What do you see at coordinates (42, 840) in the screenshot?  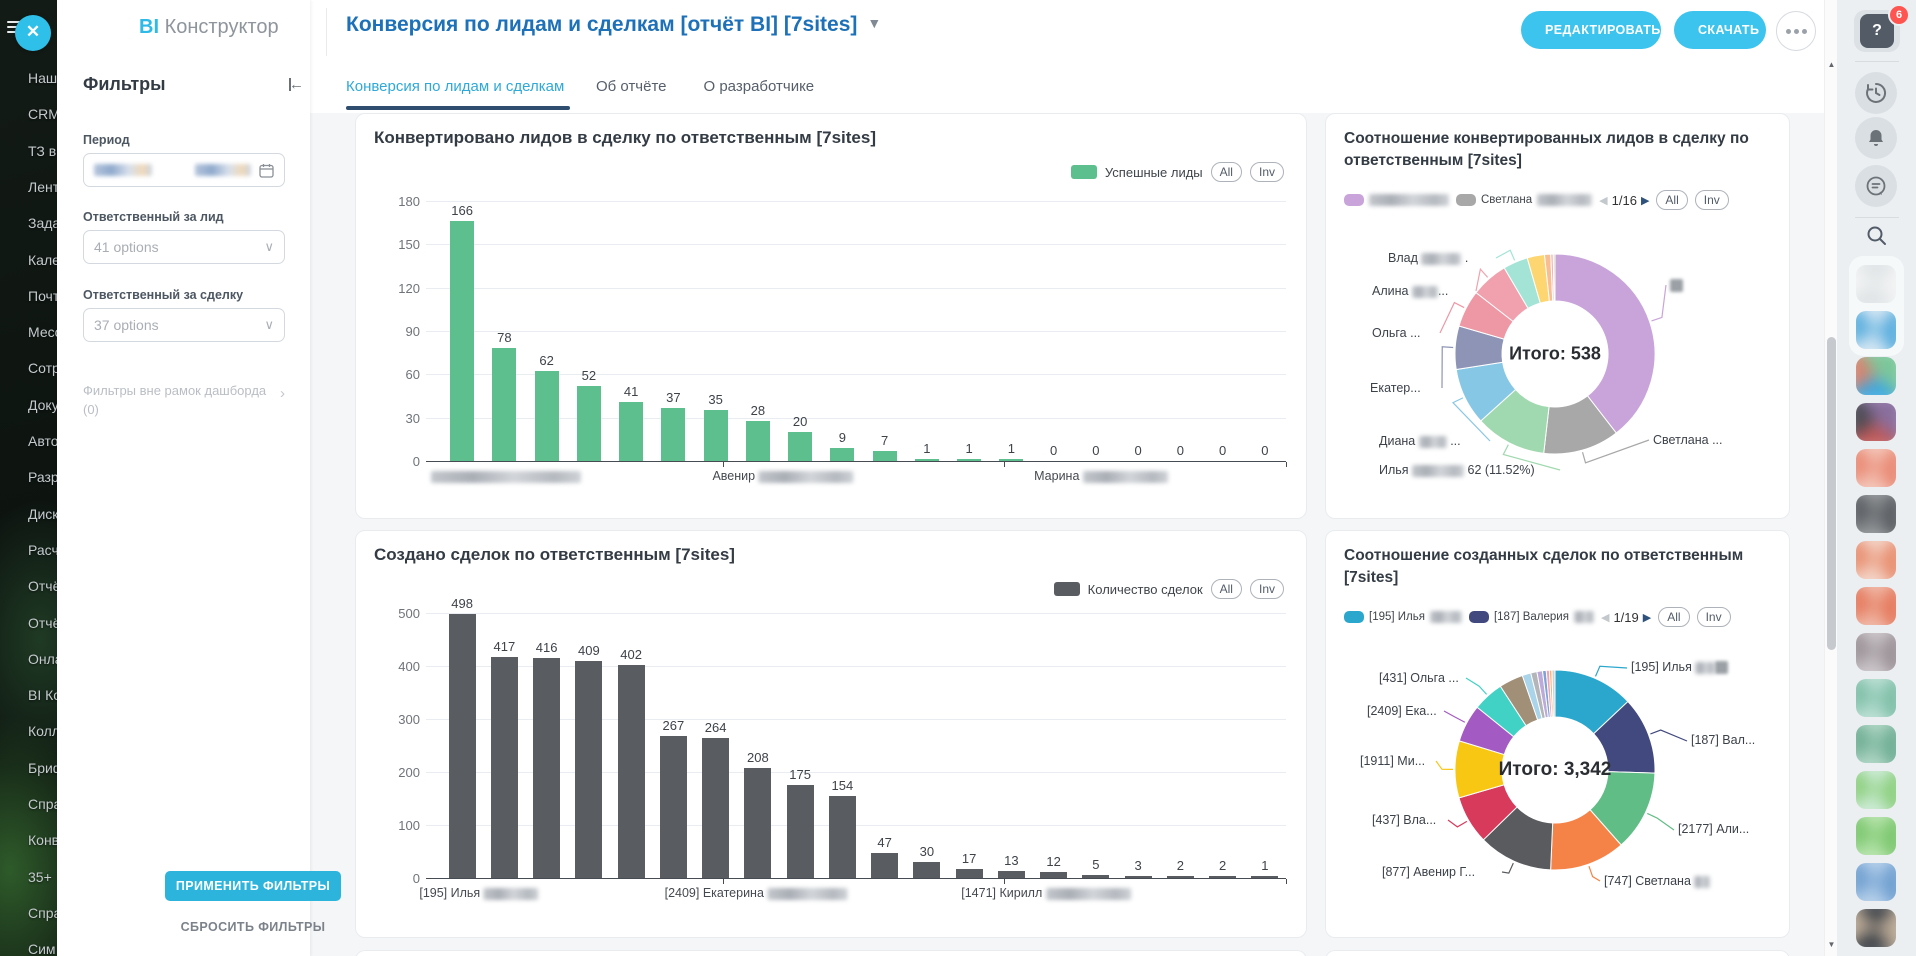 I see `sidebar-item: Конв` at bounding box center [42, 840].